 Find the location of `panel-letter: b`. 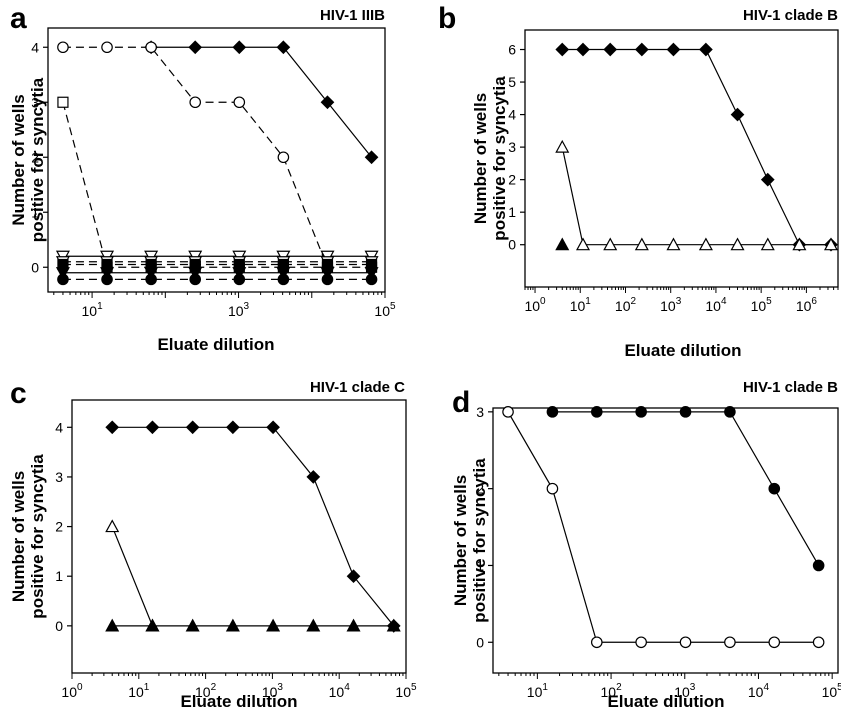

panel-letter: b is located at coordinates (447, 18).